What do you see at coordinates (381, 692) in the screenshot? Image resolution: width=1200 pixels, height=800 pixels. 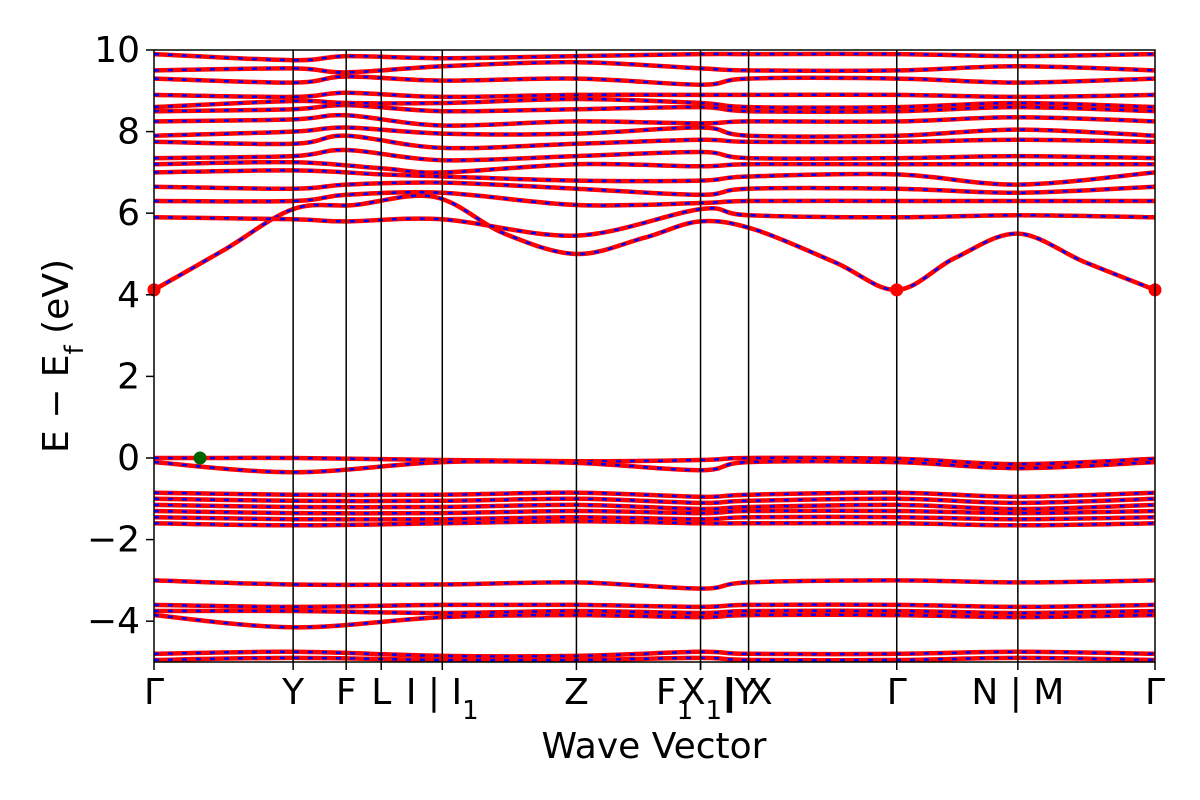 I see `x-tick-label: L` at bounding box center [381, 692].